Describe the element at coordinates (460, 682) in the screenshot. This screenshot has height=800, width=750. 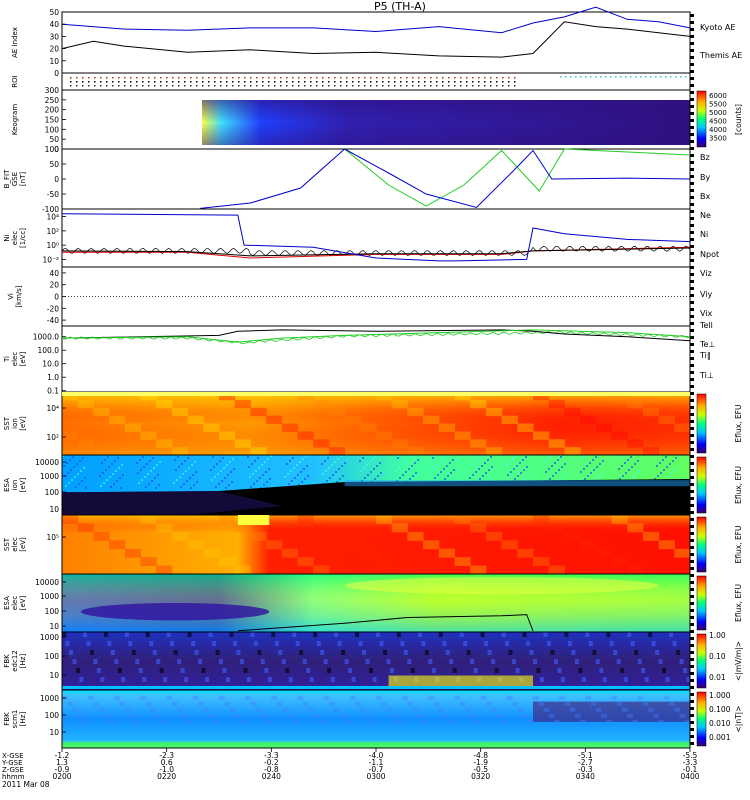
I see `fbk-e-yellow` at that location.